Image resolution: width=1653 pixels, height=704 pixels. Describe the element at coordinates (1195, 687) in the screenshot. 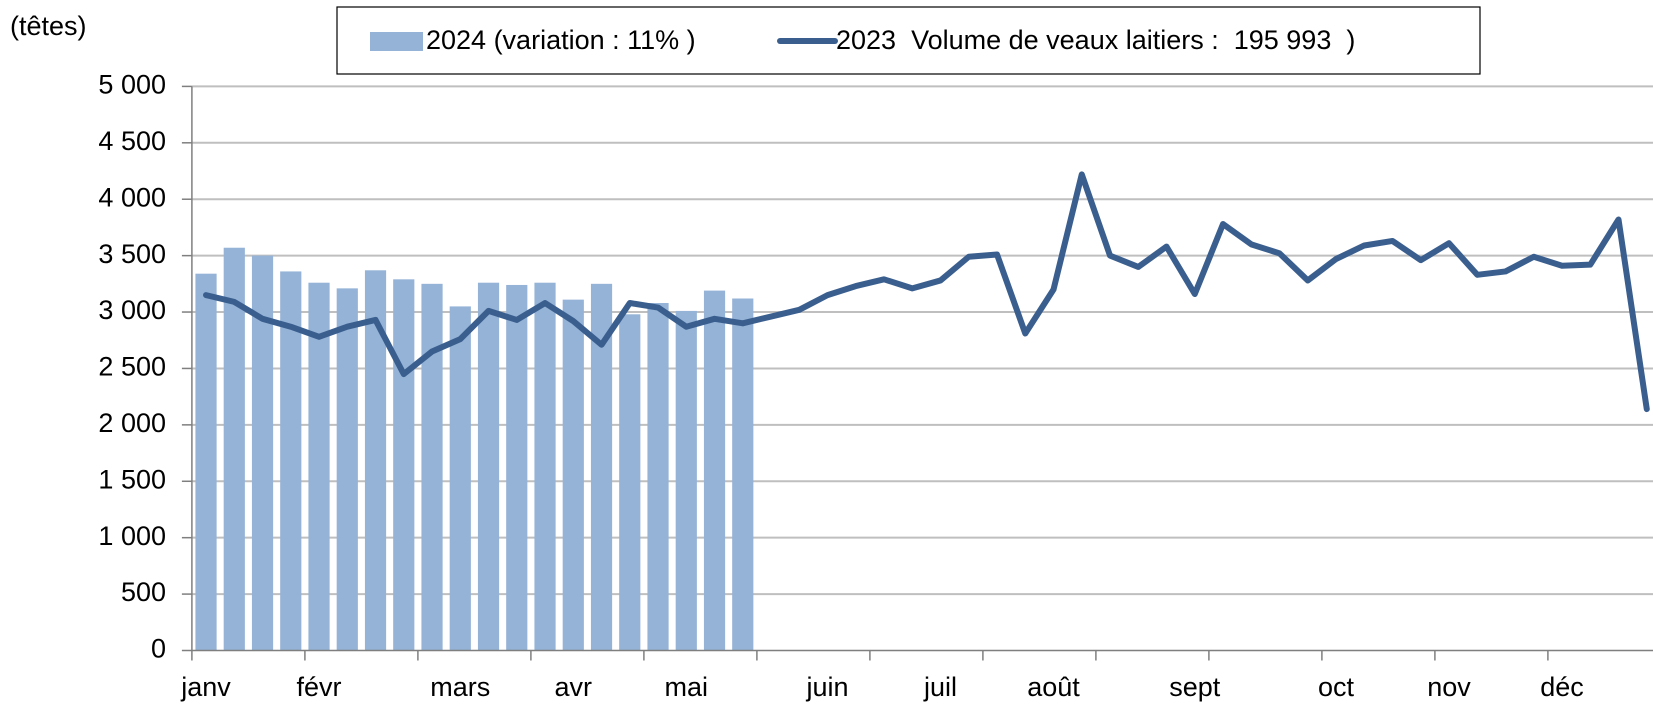

I see `x-tick-label: sept` at that location.